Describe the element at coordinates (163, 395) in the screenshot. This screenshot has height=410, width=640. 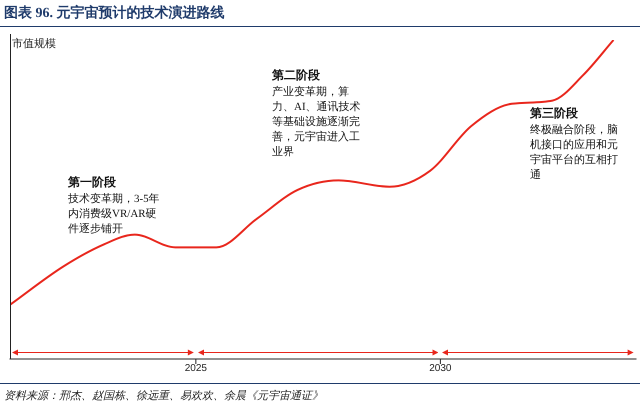
I see `text: 资料来源：邢杰、赵国栋、徐远重、易欢欢、余晨《元宇宙通证》` at that location.